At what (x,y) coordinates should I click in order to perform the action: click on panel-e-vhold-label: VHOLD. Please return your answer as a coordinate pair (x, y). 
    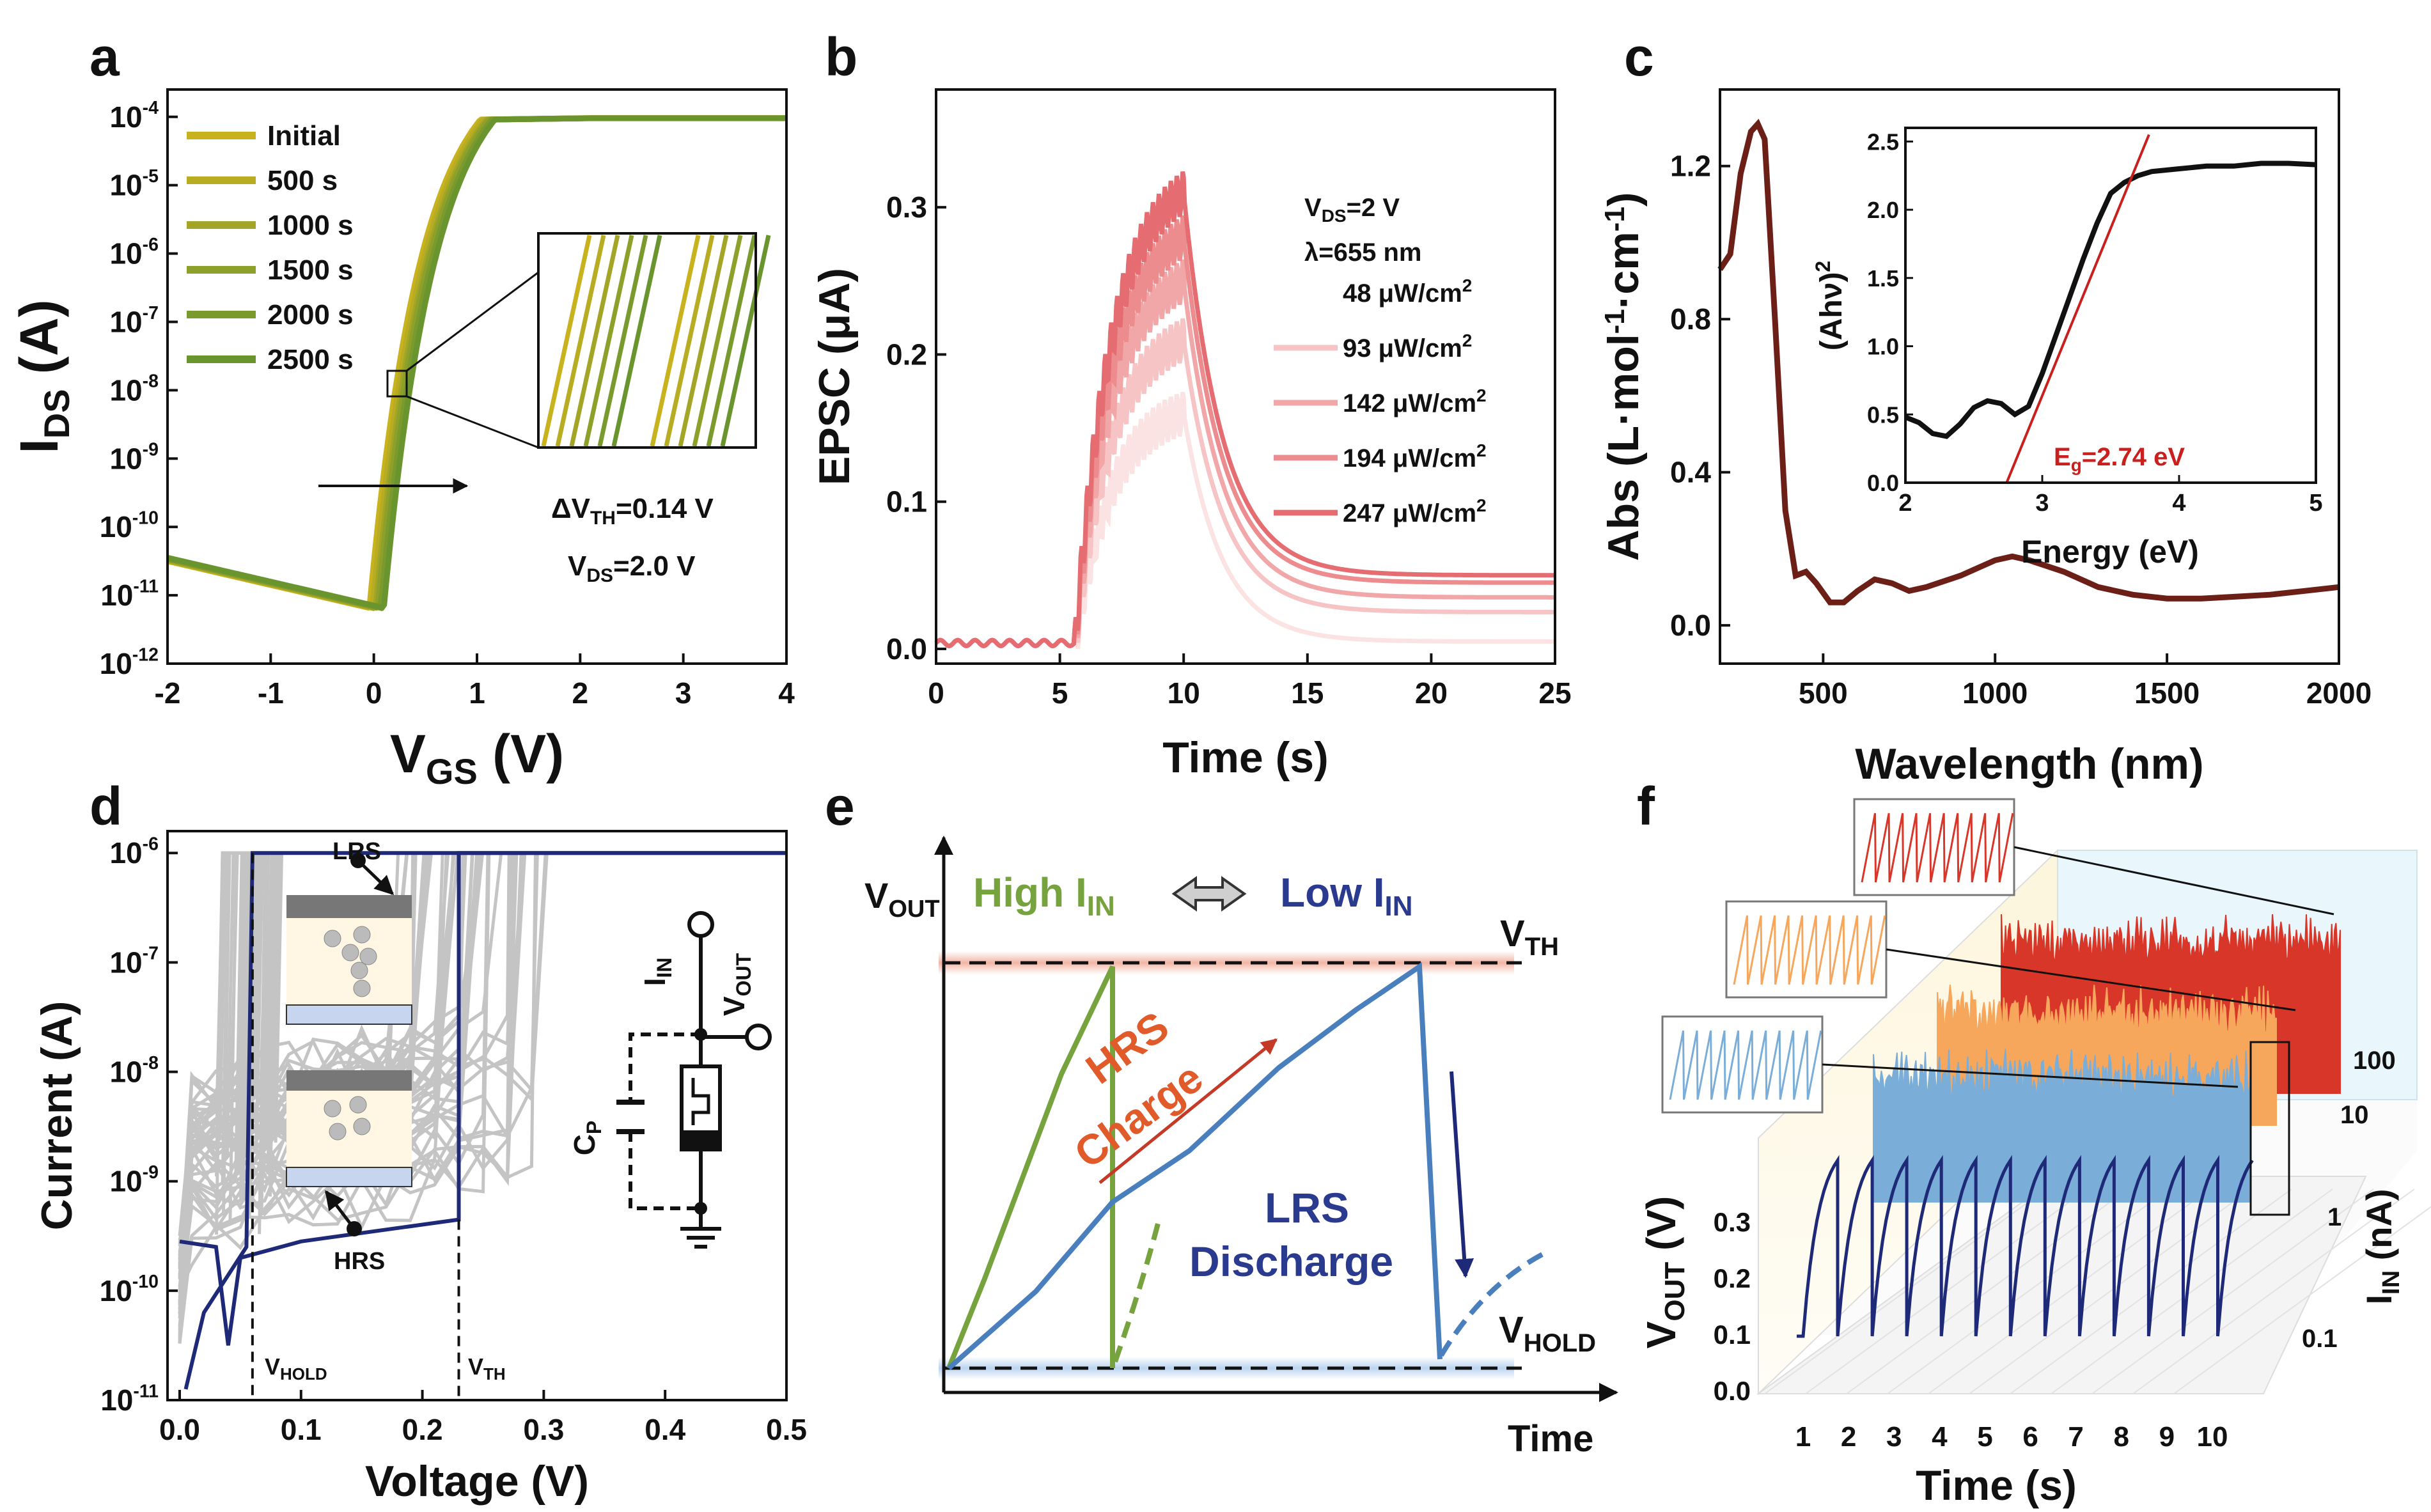
    Looking at the image, I should click on (1547, 1333).